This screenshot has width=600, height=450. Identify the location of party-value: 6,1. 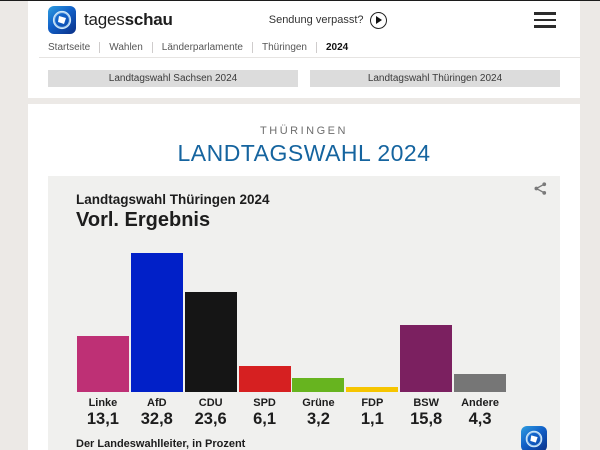
(265, 419).